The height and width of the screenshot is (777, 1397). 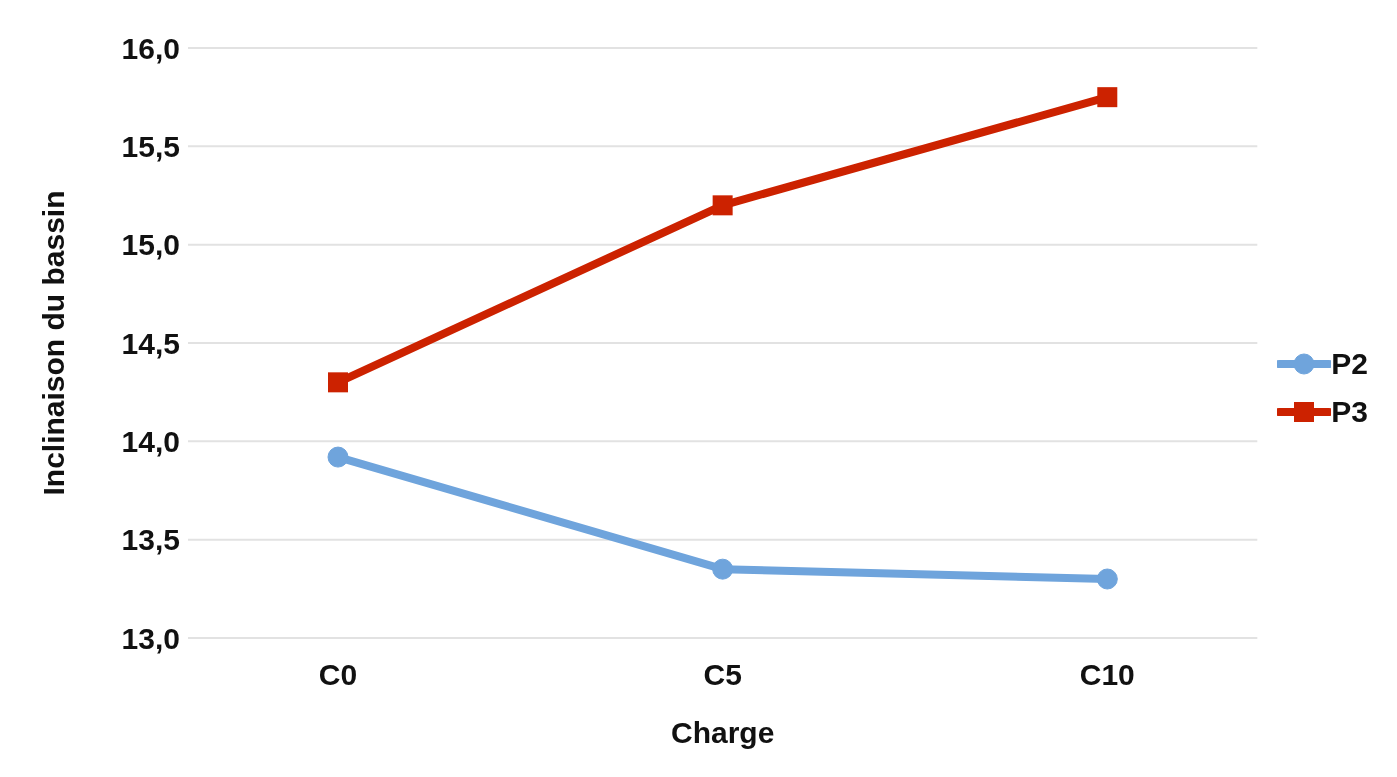 What do you see at coordinates (722, 732) in the screenshot?
I see `x-axis-title: Charge` at bounding box center [722, 732].